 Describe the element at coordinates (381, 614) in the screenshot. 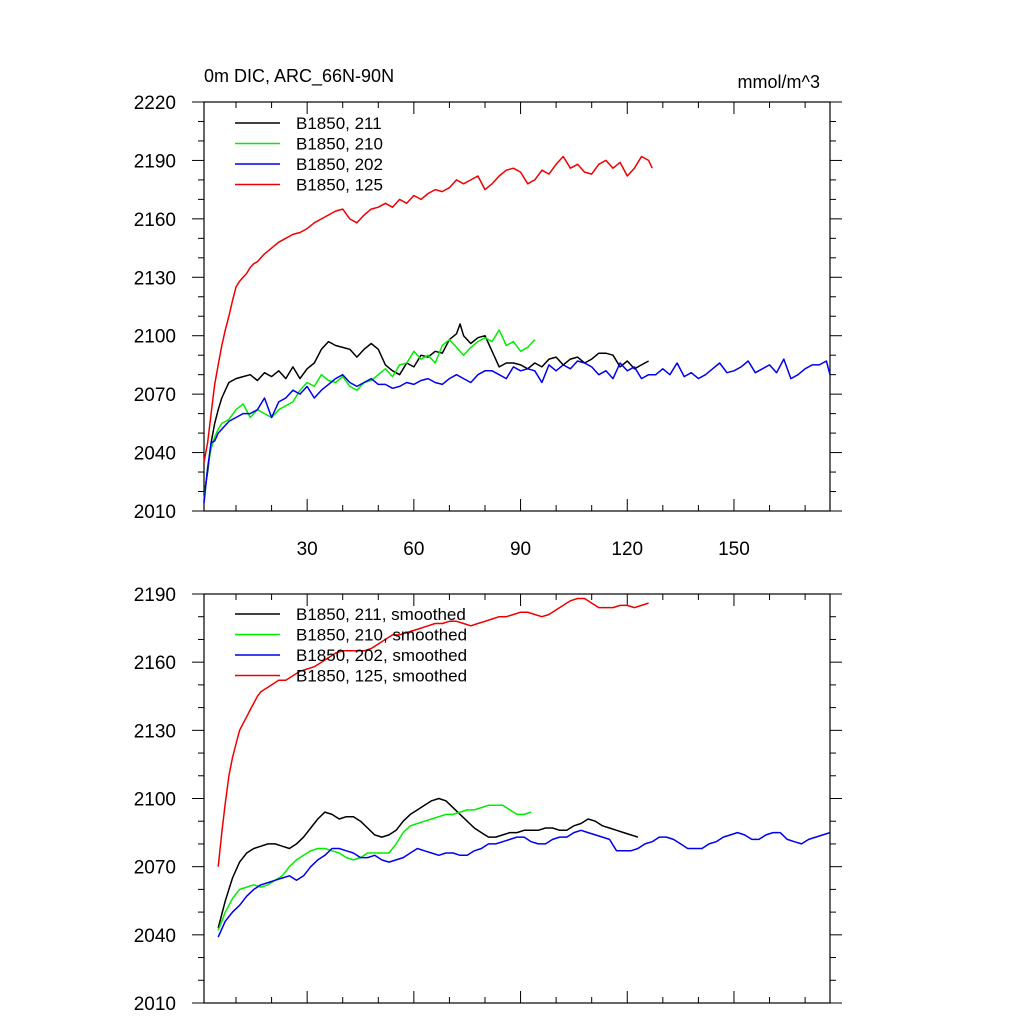

I see `legend-label: B1850, 211, smoothed` at that location.